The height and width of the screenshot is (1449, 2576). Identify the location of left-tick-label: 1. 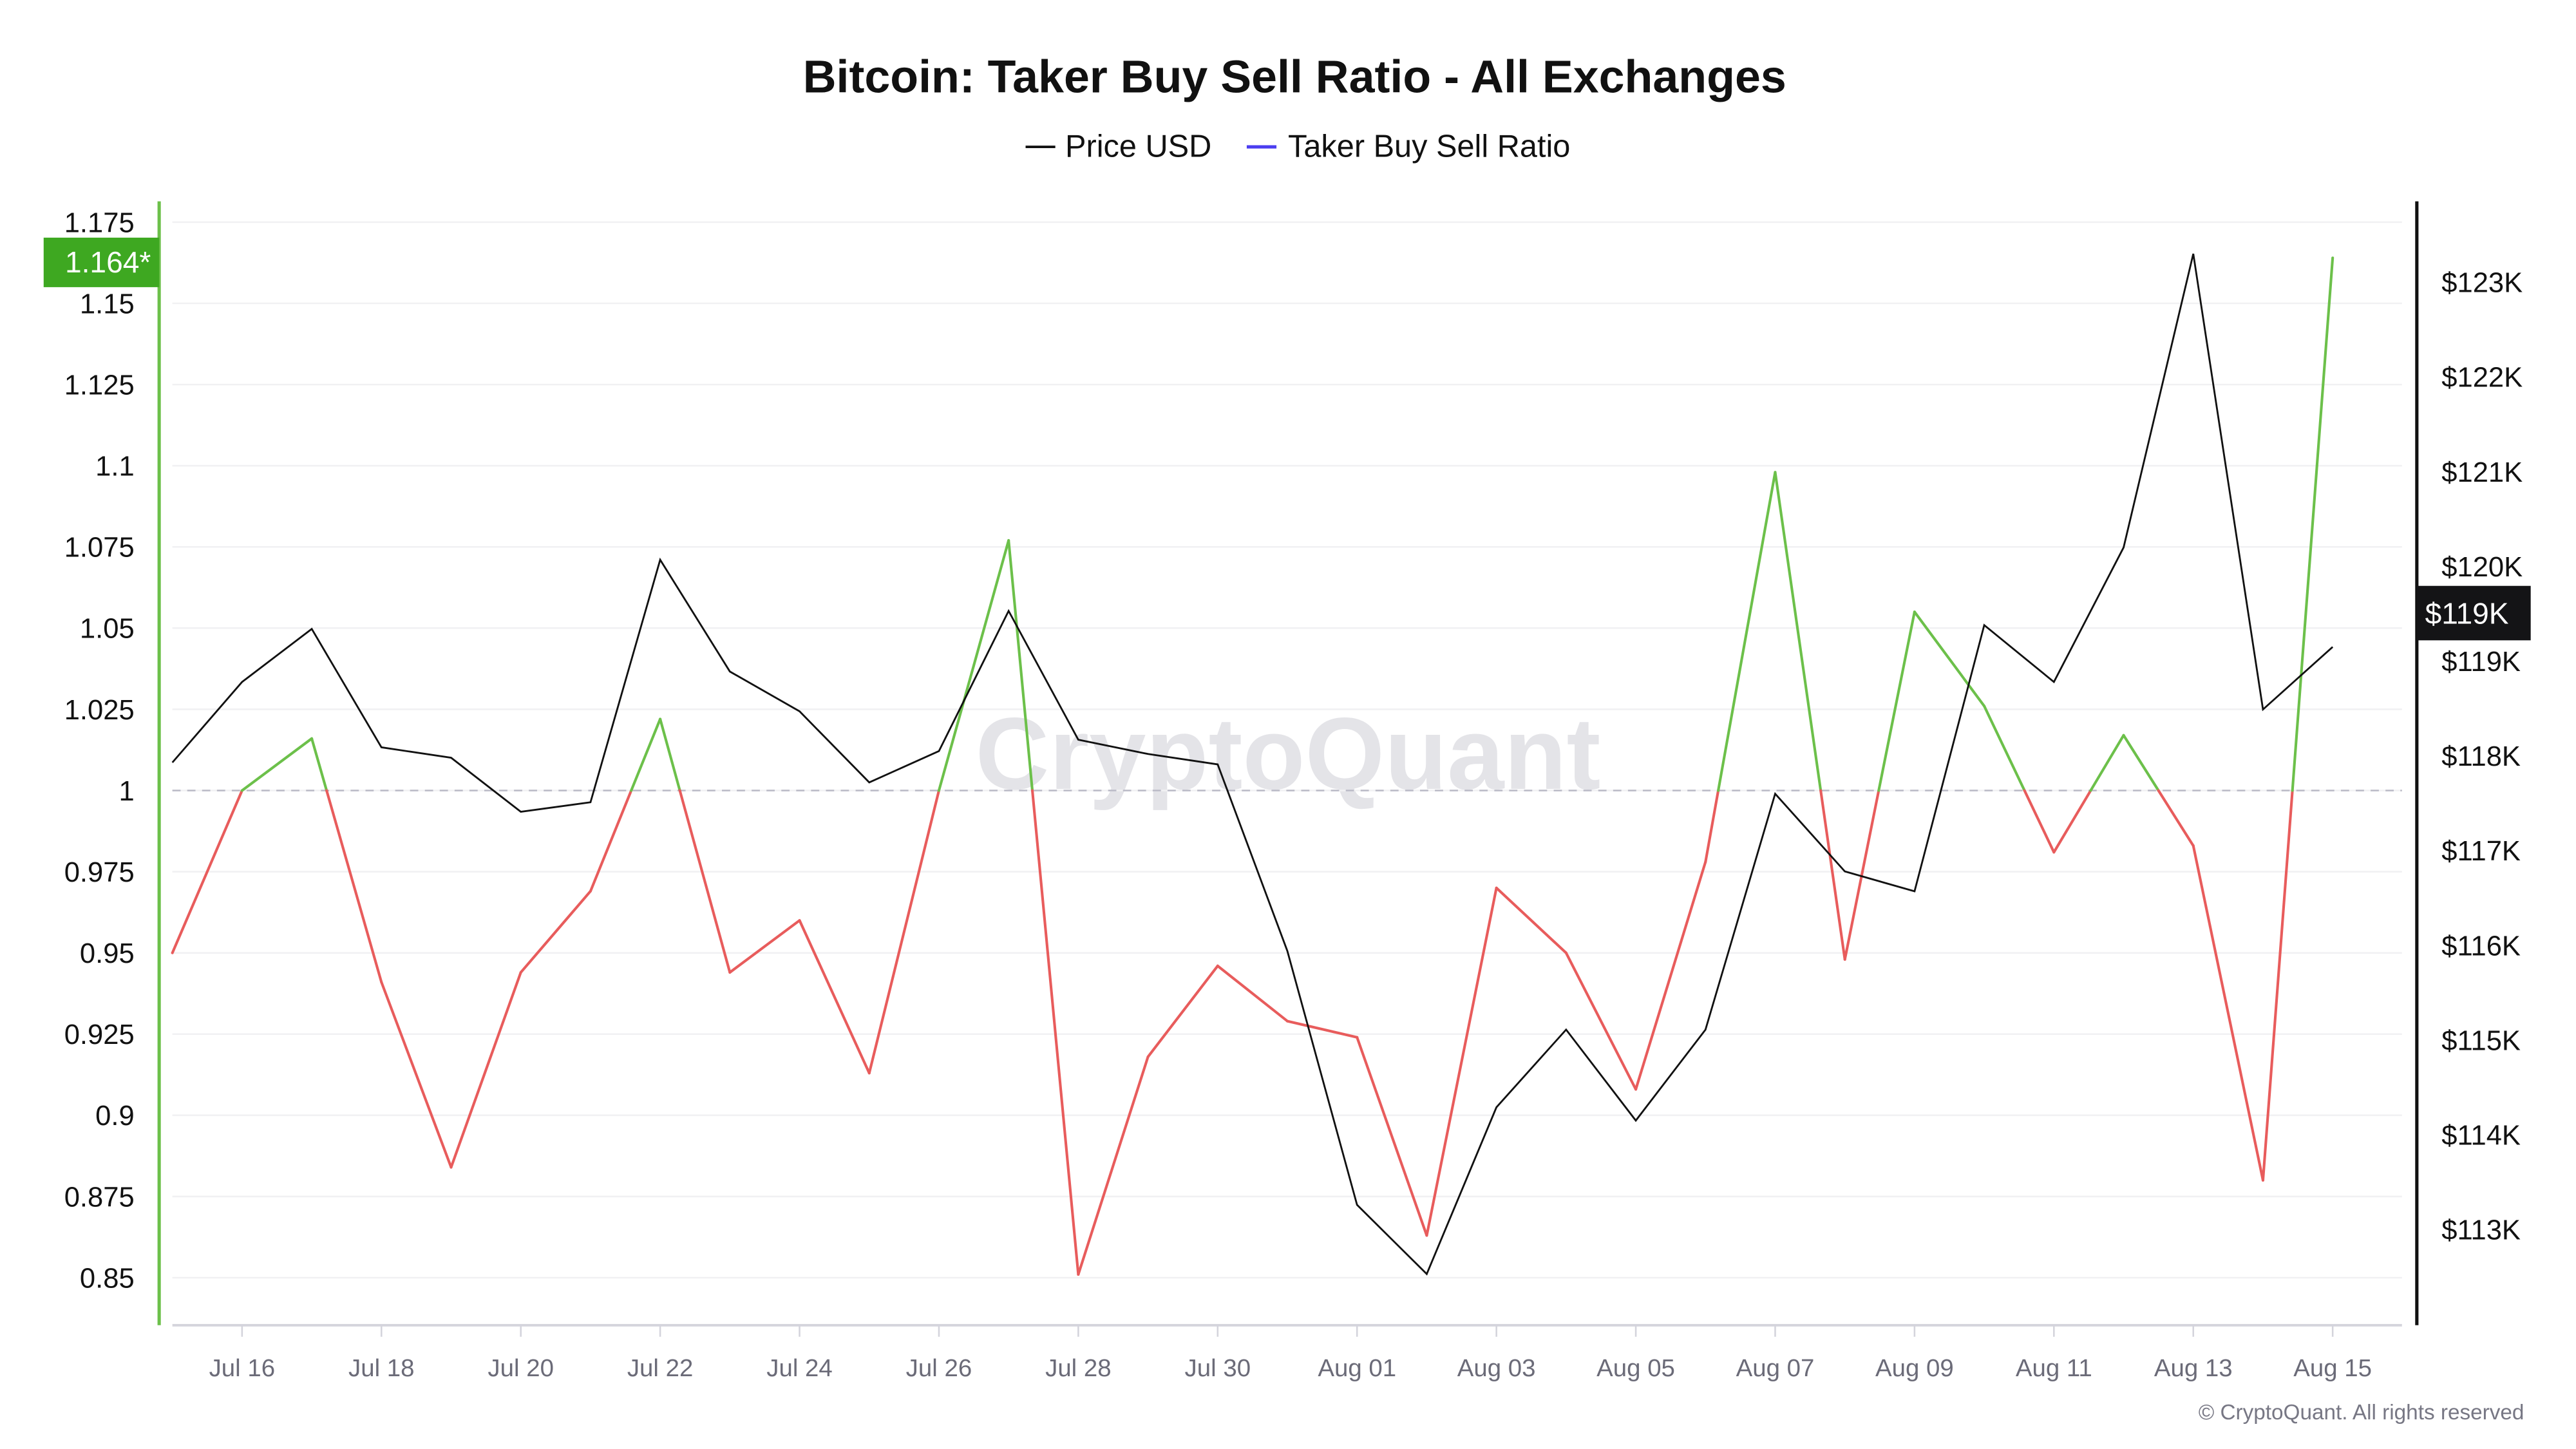
(126, 791).